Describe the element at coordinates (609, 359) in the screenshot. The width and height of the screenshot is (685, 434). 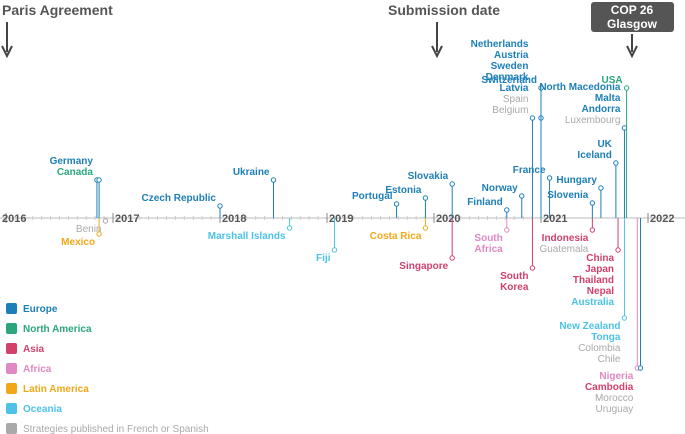
I see `event-label: Chile` at that location.